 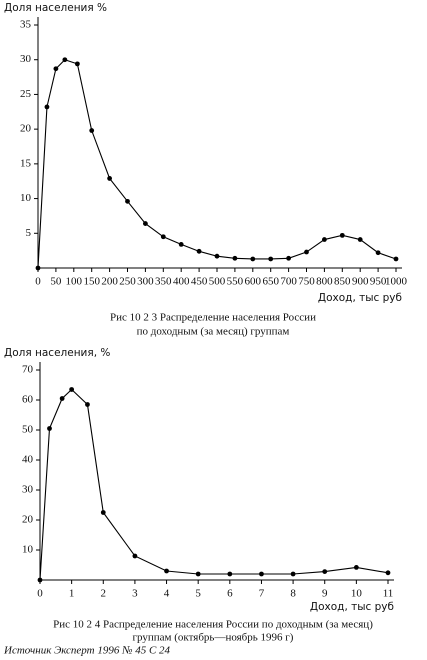 I want to click on x-tick-label: 1, so click(x=72, y=594).